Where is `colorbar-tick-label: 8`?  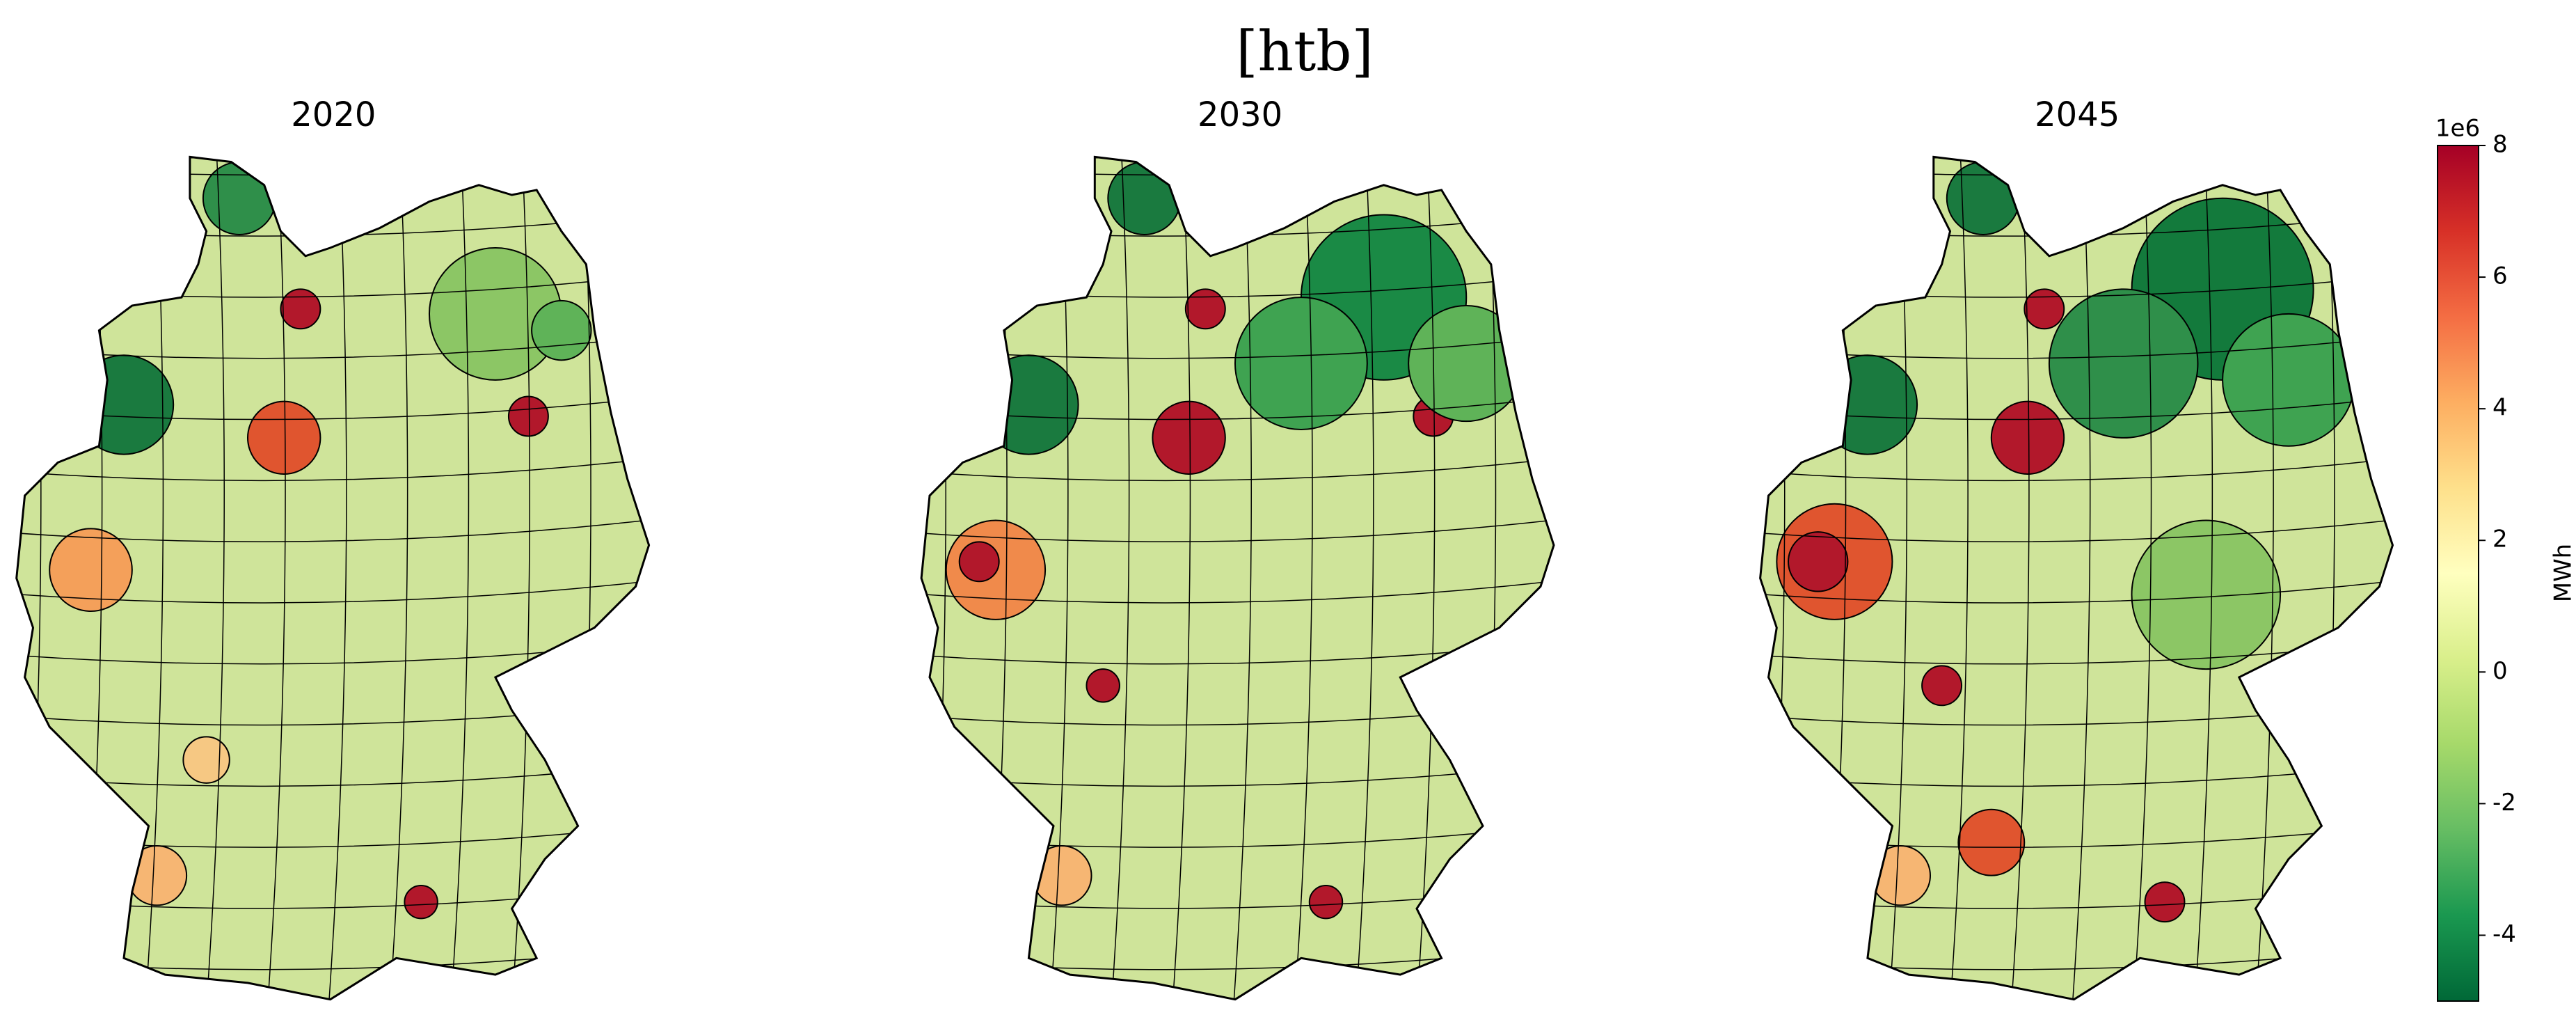 colorbar-tick-label: 8 is located at coordinates (2500, 145).